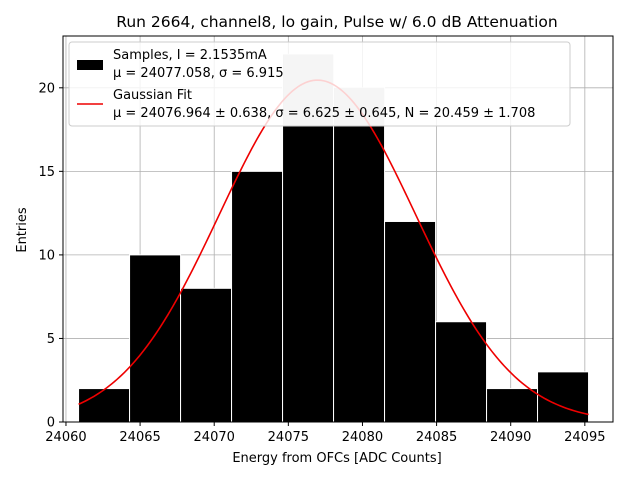 This screenshot has width=640, height=480. What do you see at coordinates (510, 437) in the screenshot?
I see `x-tick-label: 24090` at bounding box center [510, 437].